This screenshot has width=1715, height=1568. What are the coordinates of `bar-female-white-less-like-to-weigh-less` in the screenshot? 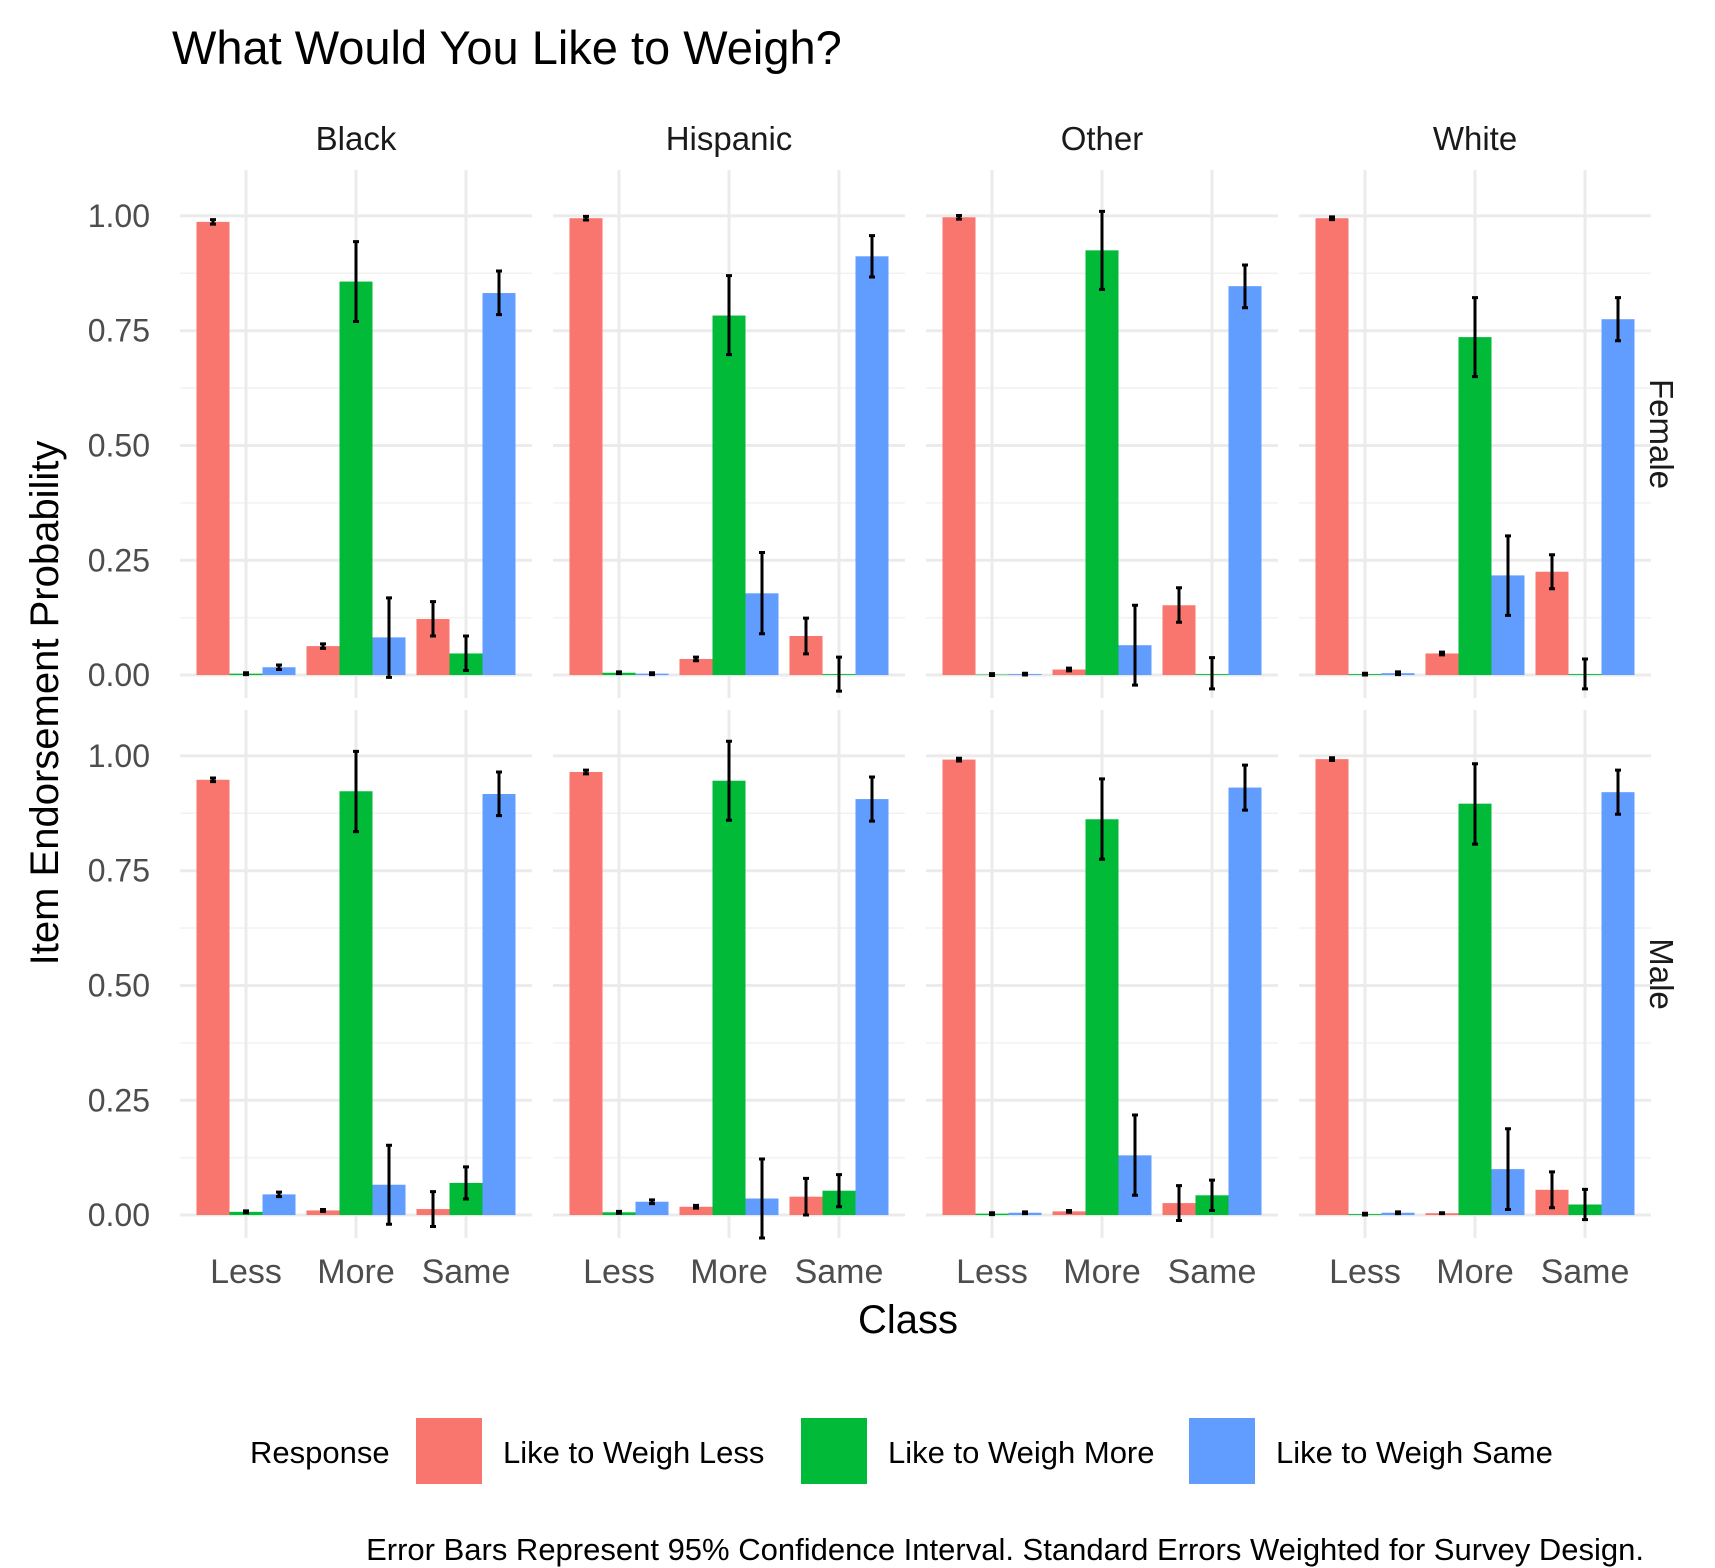 It's located at (1332, 447).